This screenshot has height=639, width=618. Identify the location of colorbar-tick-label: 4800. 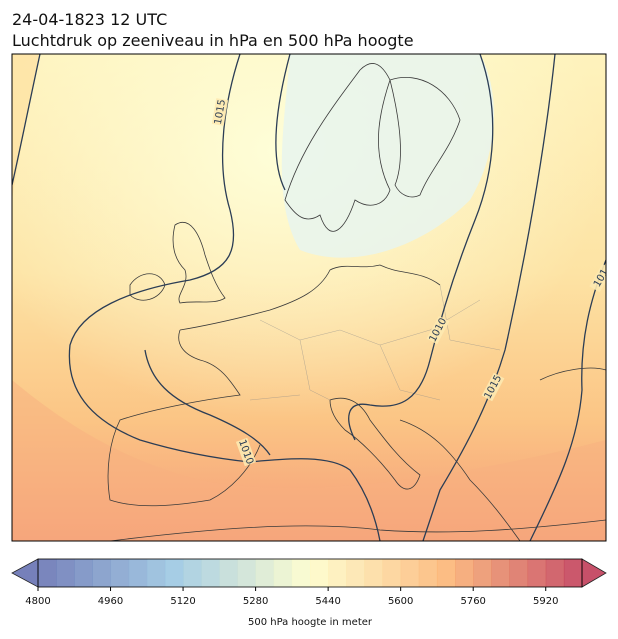
(37, 601).